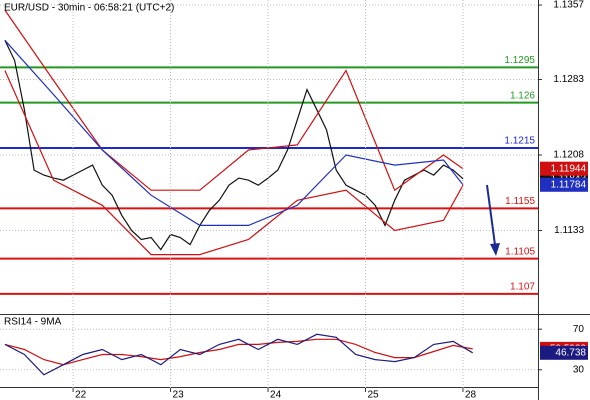  I want to click on arrow-head, so click(495, 249).